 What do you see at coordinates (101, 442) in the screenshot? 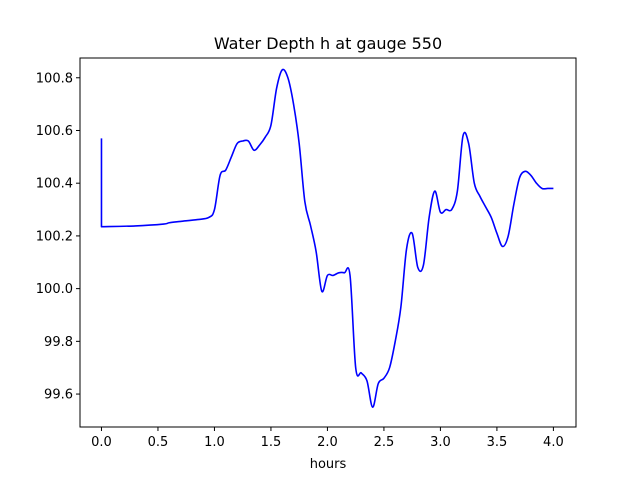
I see `x-tick-label: 0.0` at bounding box center [101, 442].